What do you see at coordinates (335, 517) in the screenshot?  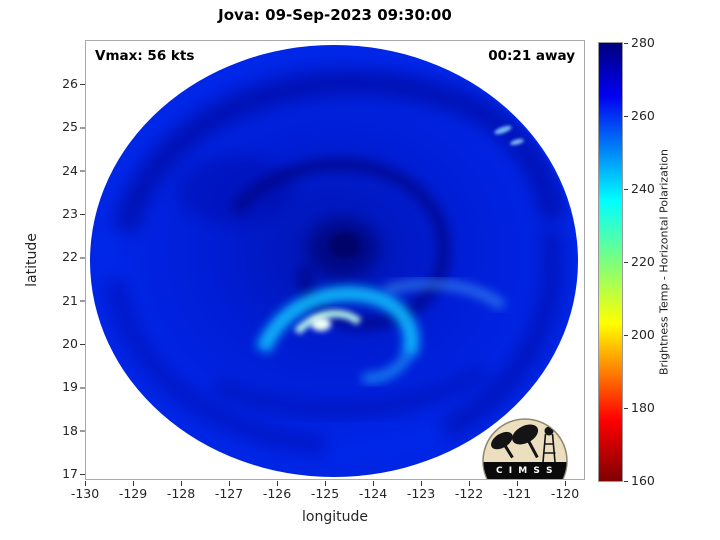 I see `x-axis-label: longitude` at bounding box center [335, 517].